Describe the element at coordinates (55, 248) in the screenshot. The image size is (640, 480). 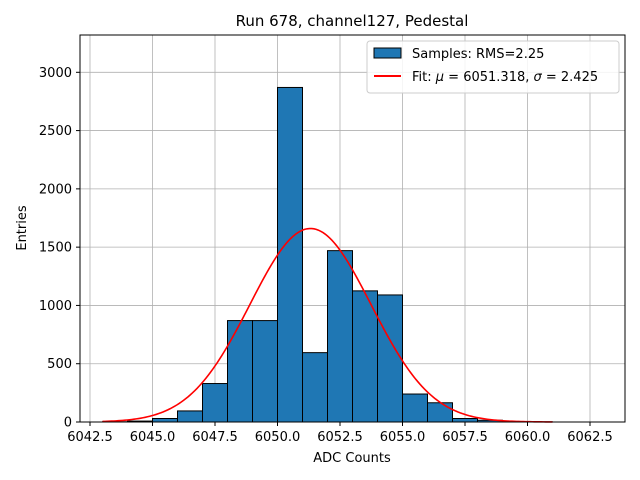
I see `y-tick-label: 1500` at that location.